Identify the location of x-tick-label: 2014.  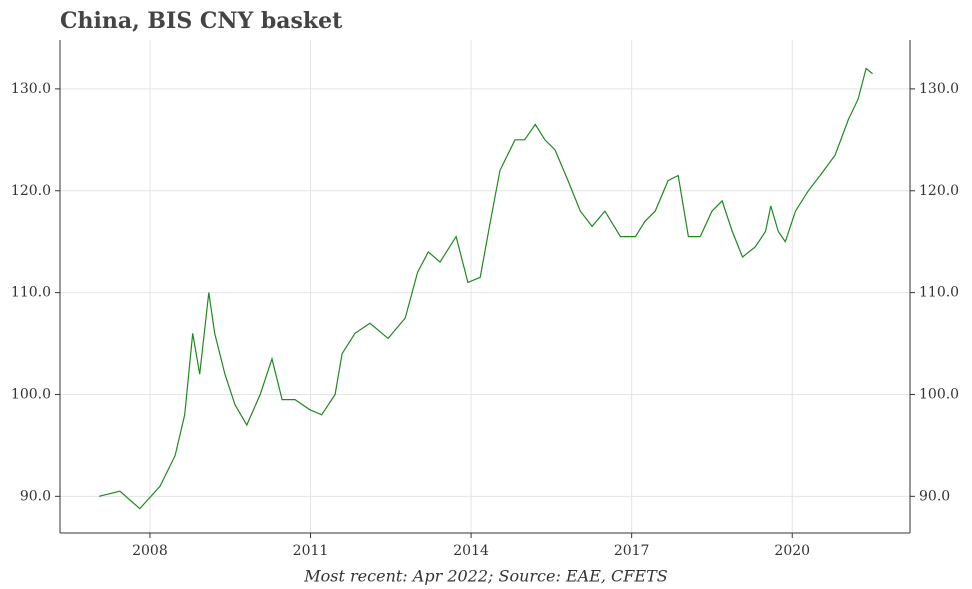
(471, 551).